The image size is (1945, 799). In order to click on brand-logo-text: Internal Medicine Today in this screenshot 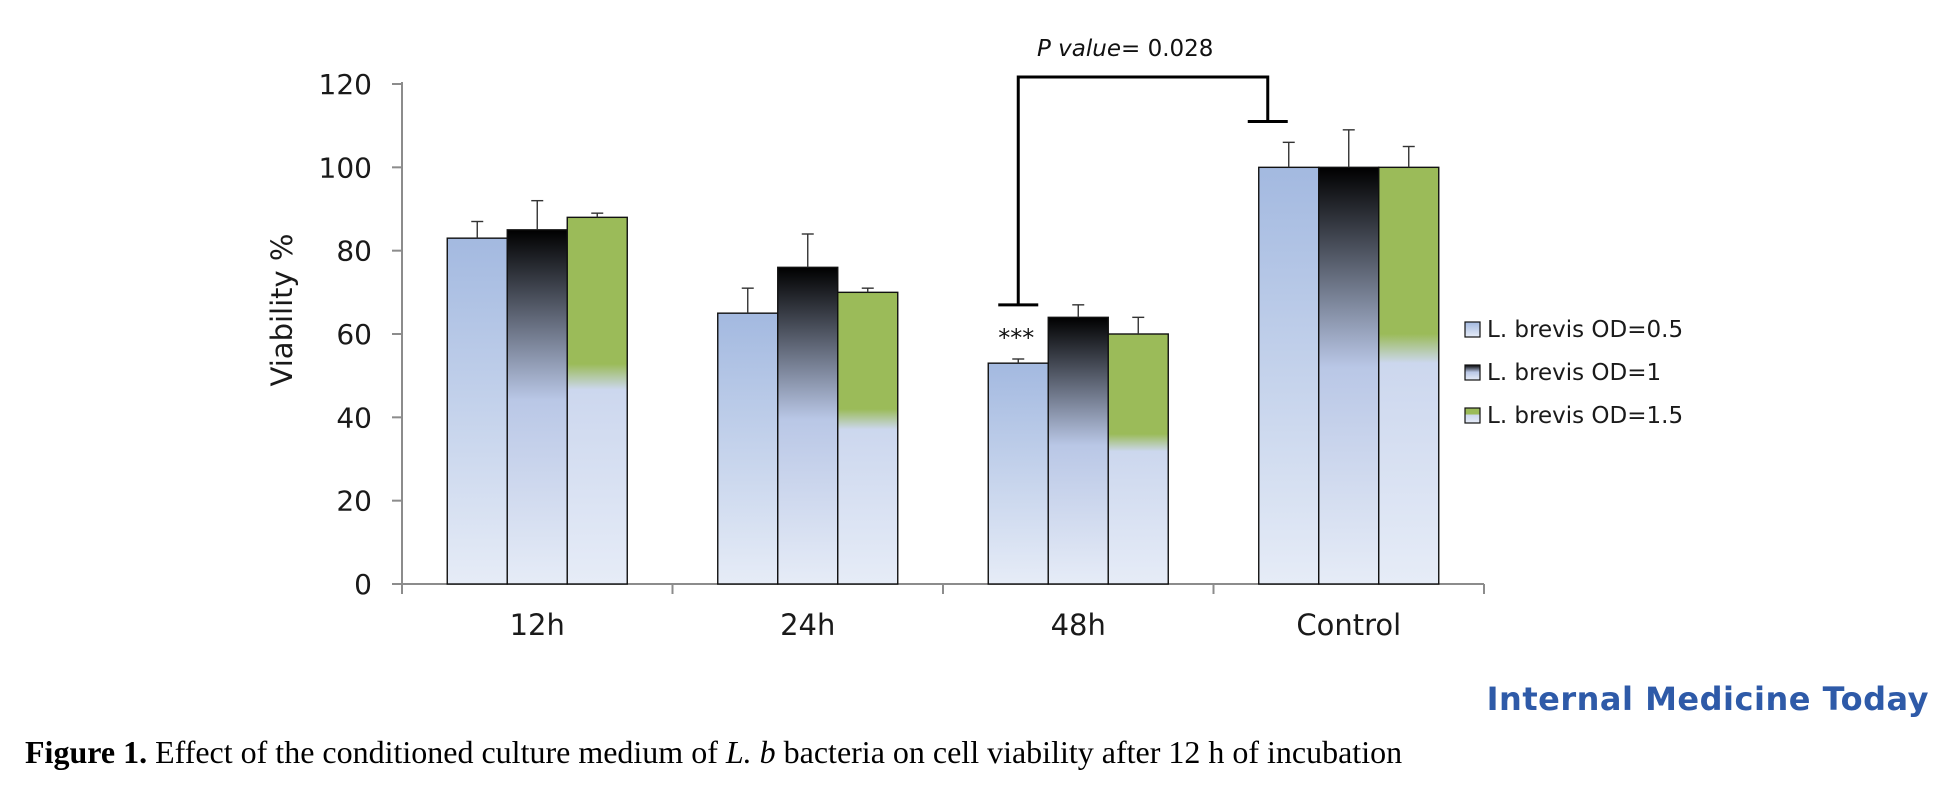, I will do `click(1707, 699)`.